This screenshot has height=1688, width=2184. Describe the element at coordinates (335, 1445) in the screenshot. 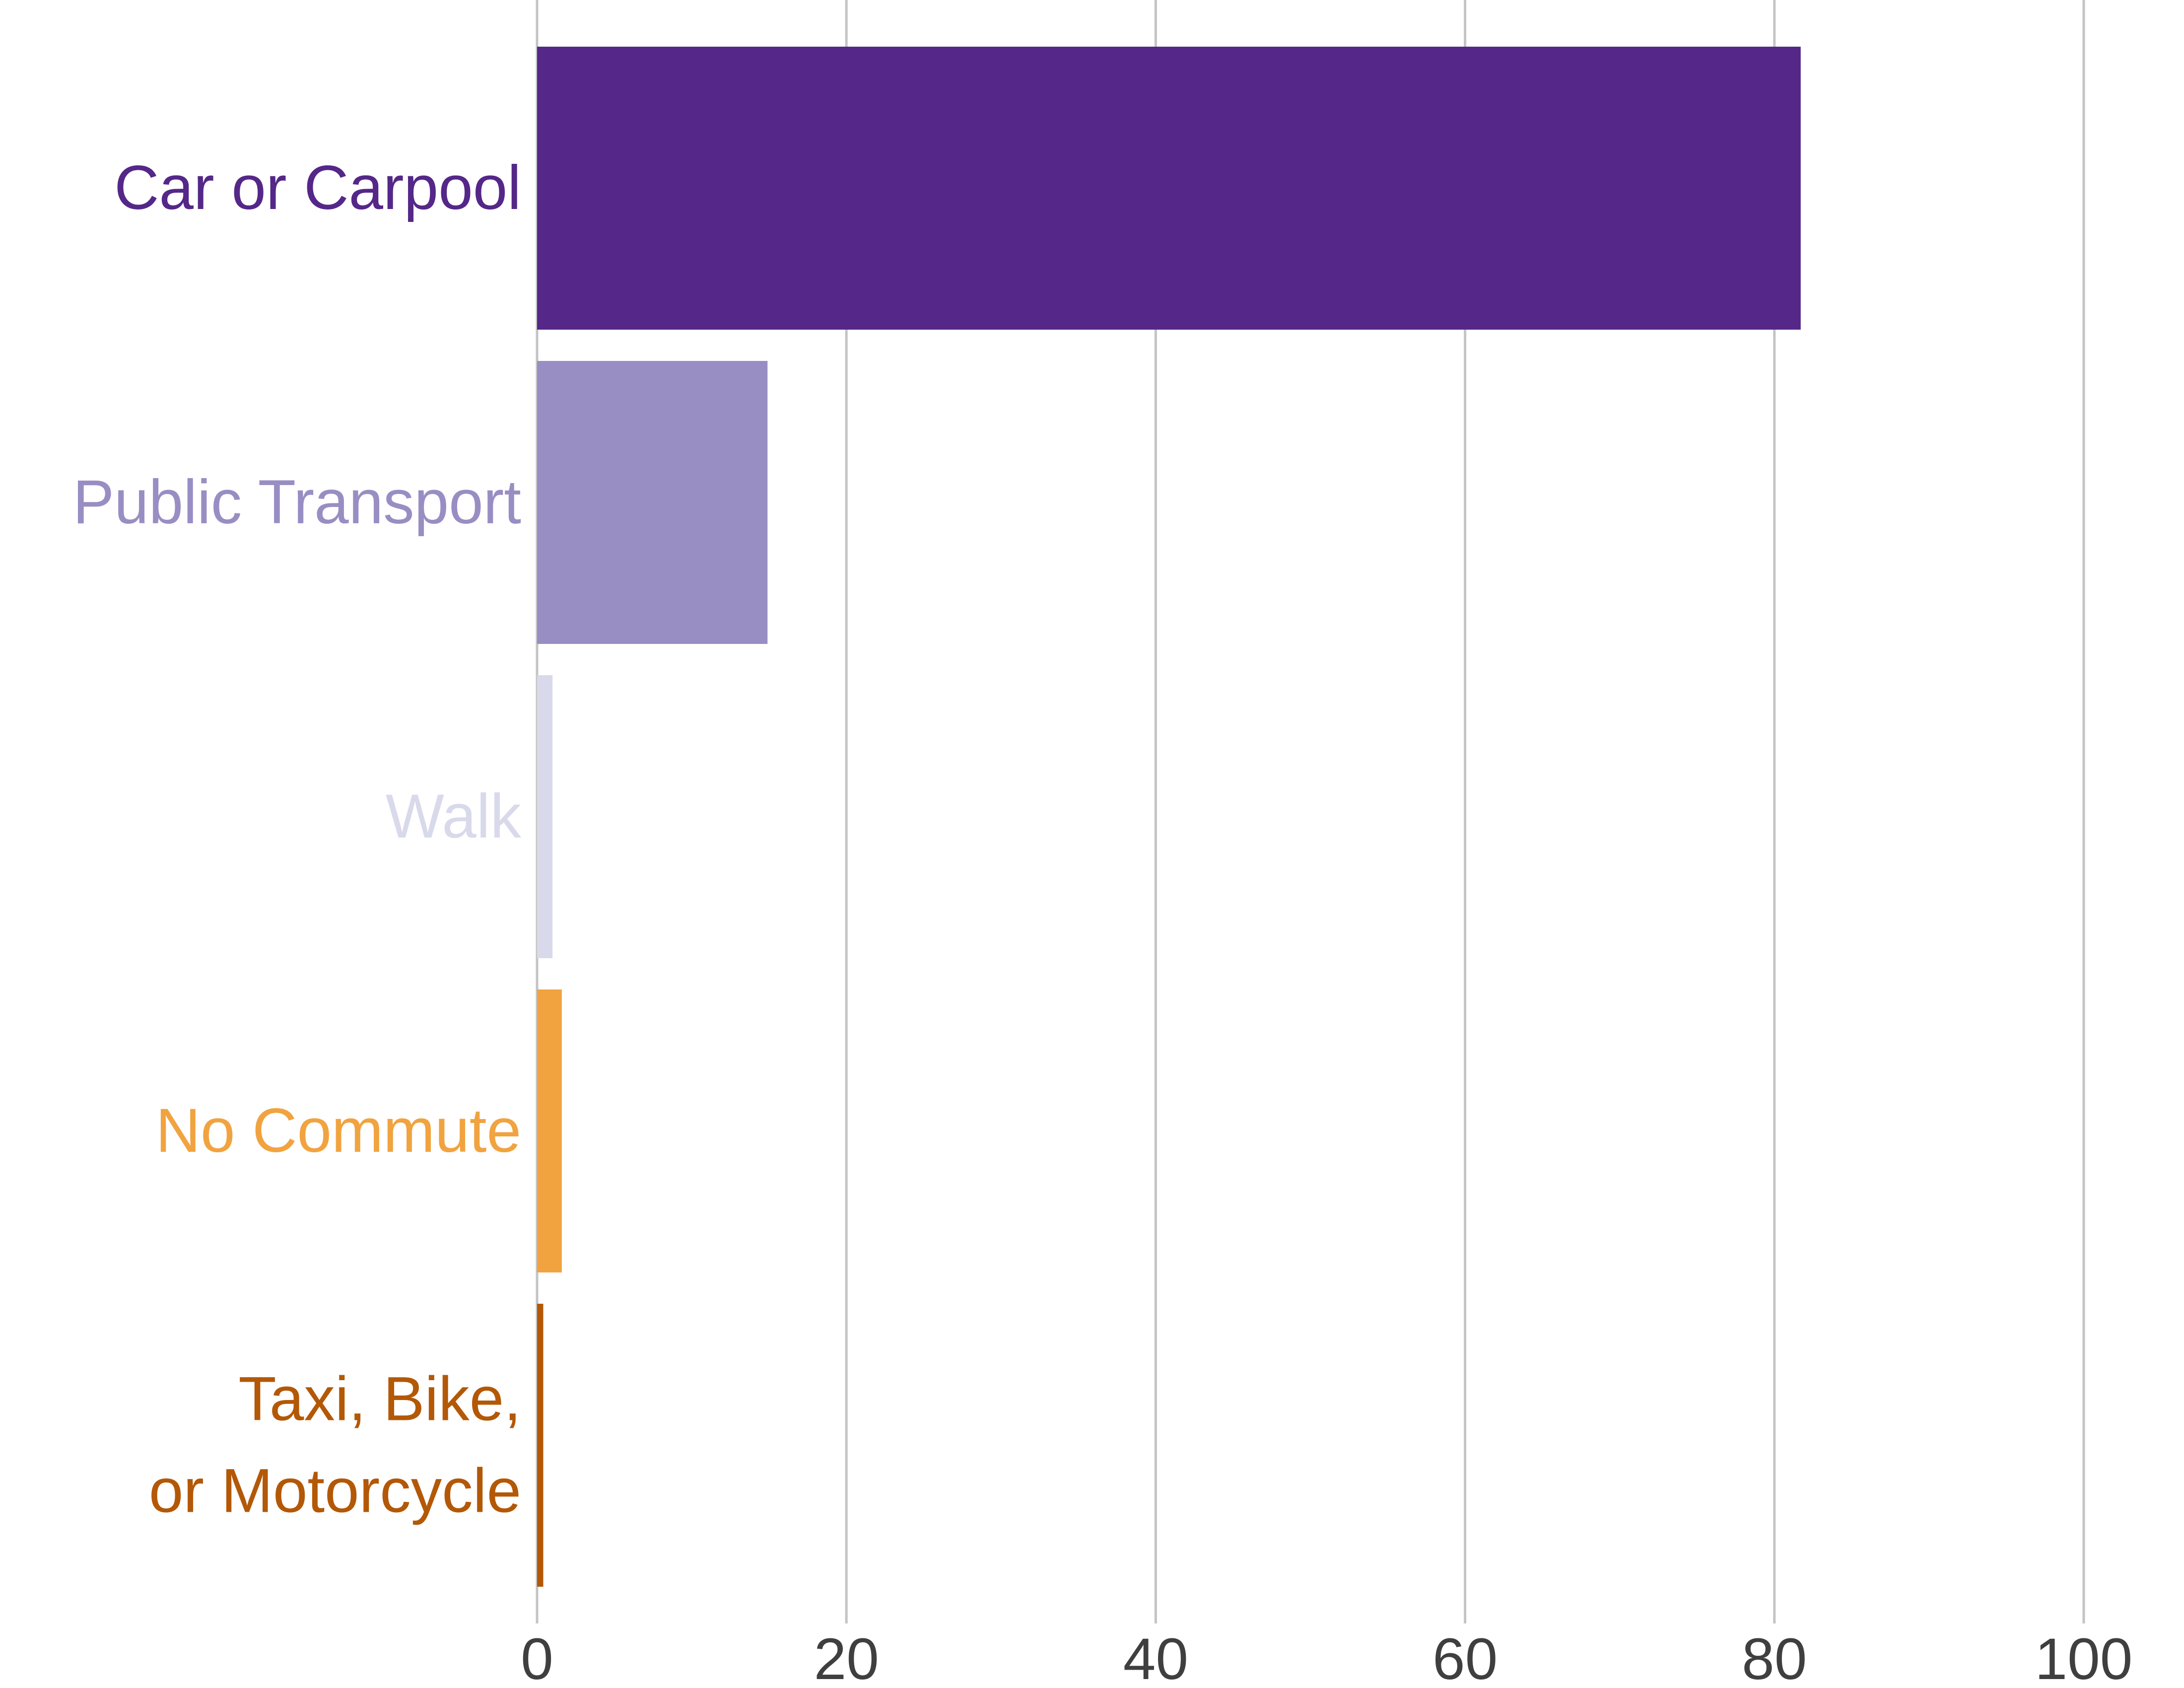

I see `category-label-taxi-bike-or-motorcycle: Taxi, Bike, or Motorcycle` at that location.